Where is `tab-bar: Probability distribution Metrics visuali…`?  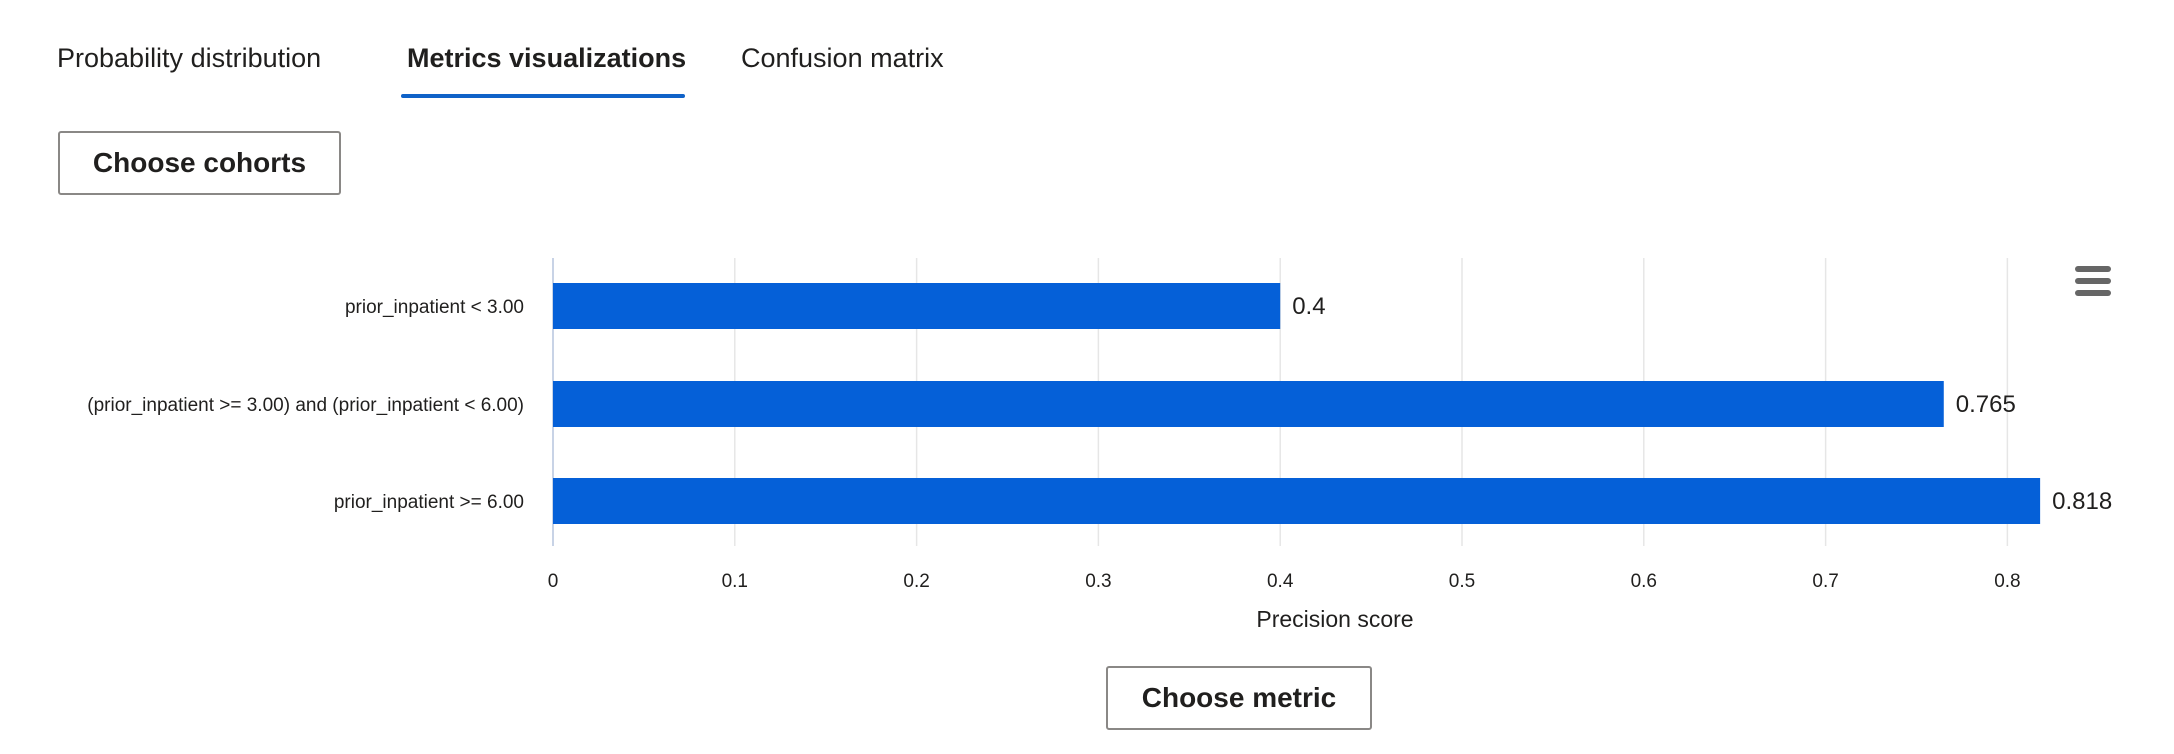 tab-bar: Probability distribution Metrics visuali… is located at coordinates (550, 52).